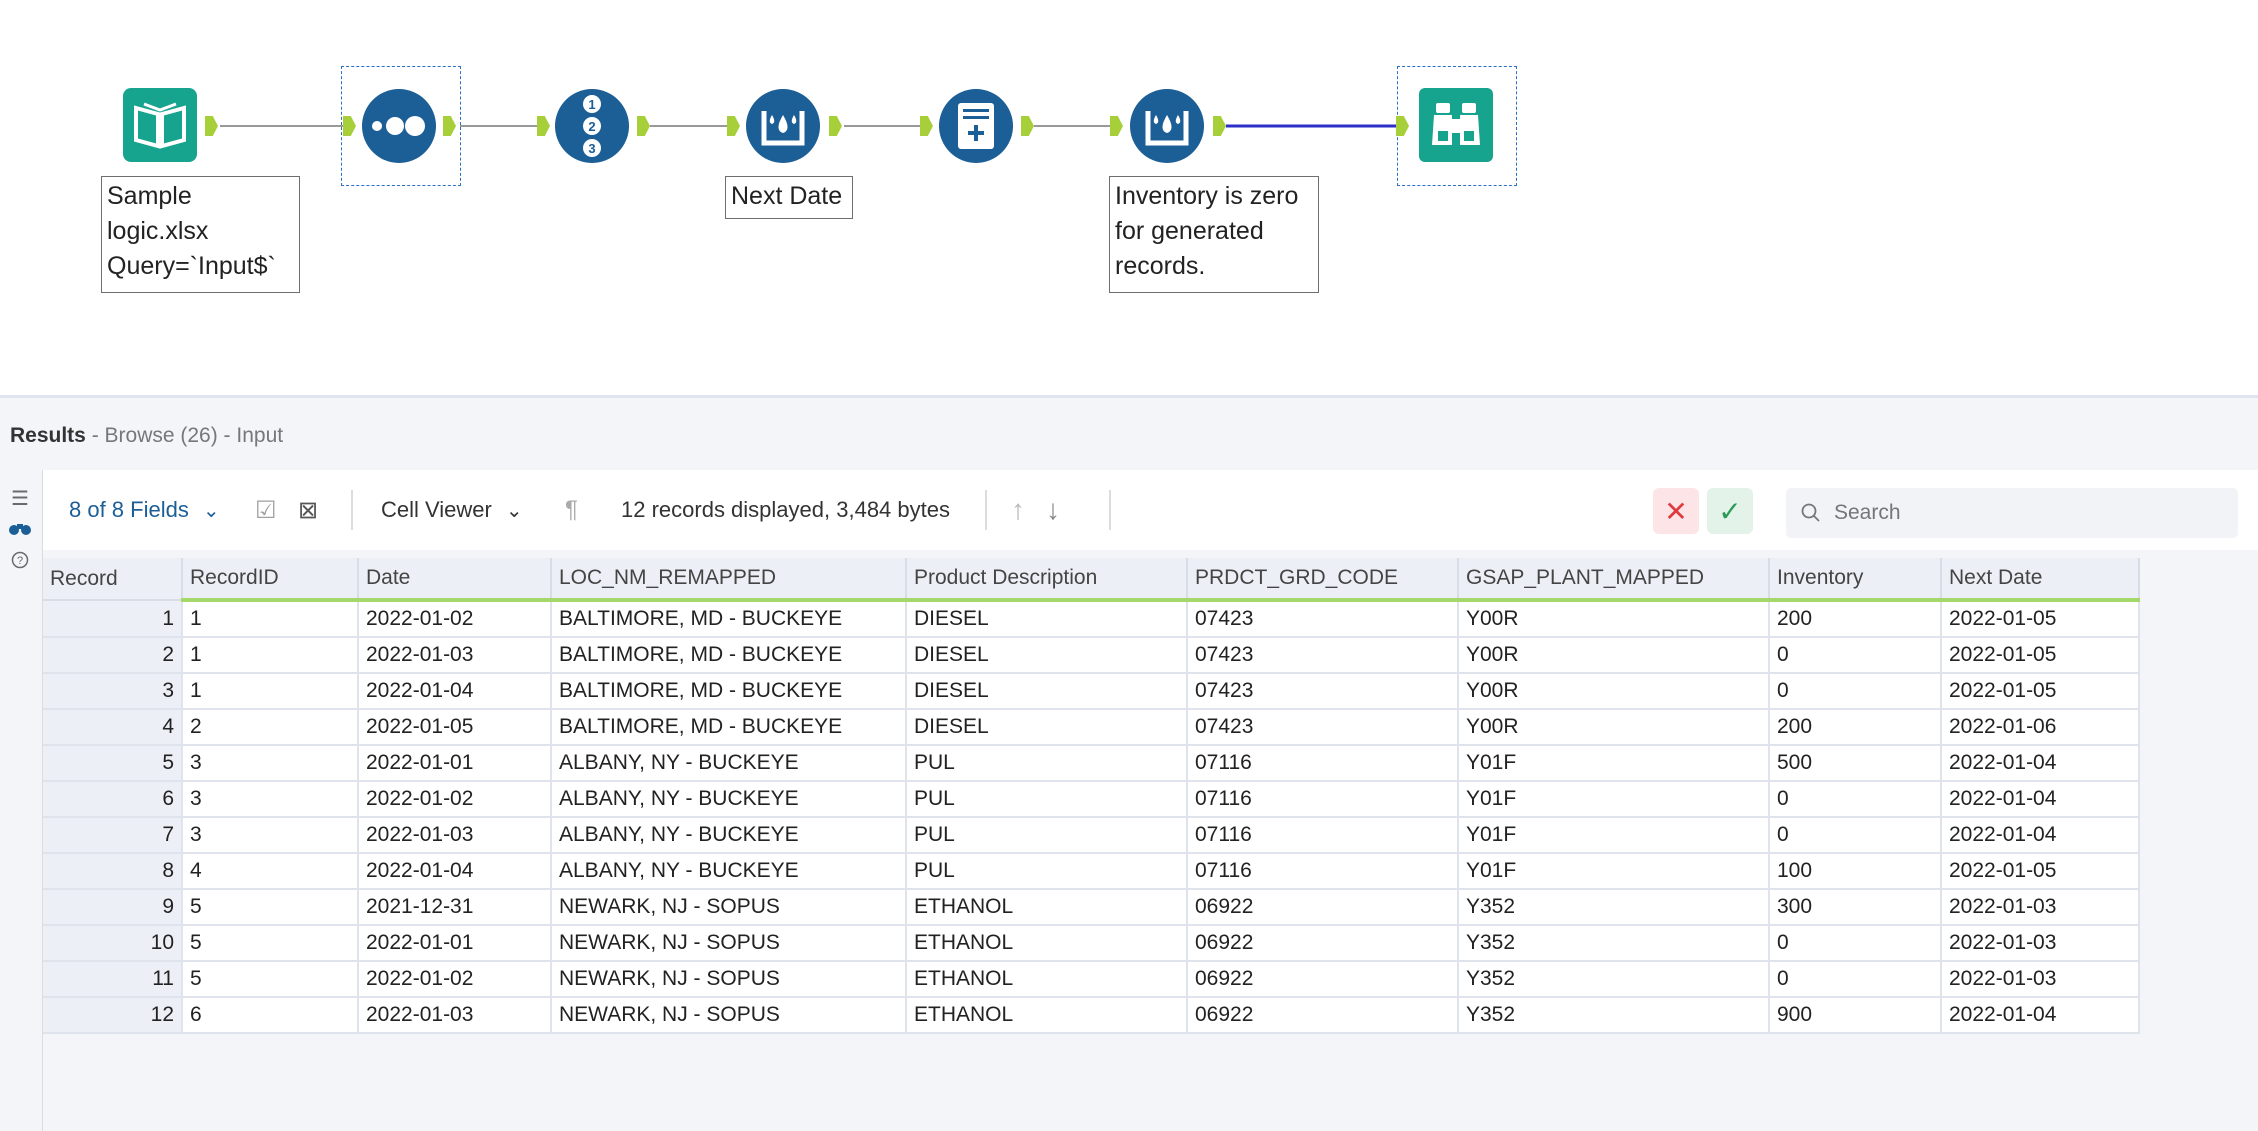 This screenshot has height=1131, width=2258. What do you see at coordinates (2040, 727) in the screenshot?
I see `table-cell: 2022-01-06` at bounding box center [2040, 727].